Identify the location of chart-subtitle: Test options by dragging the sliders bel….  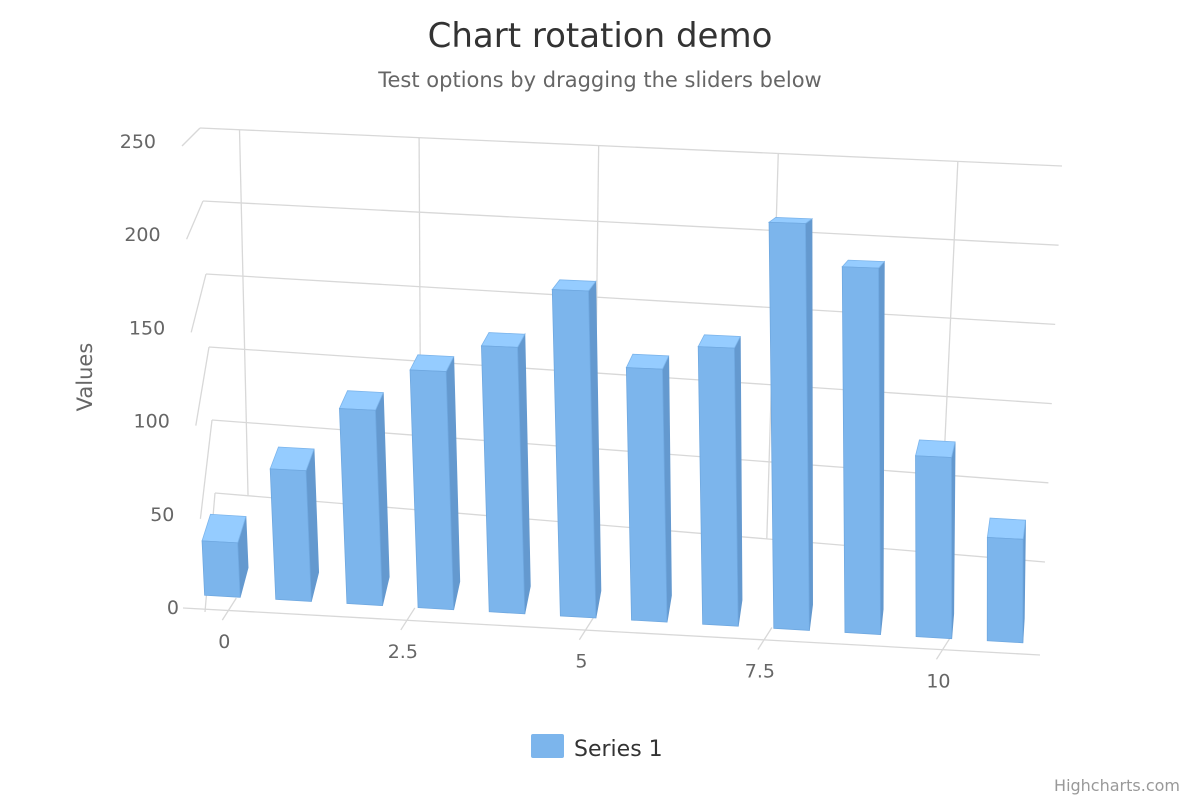
(599, 80).